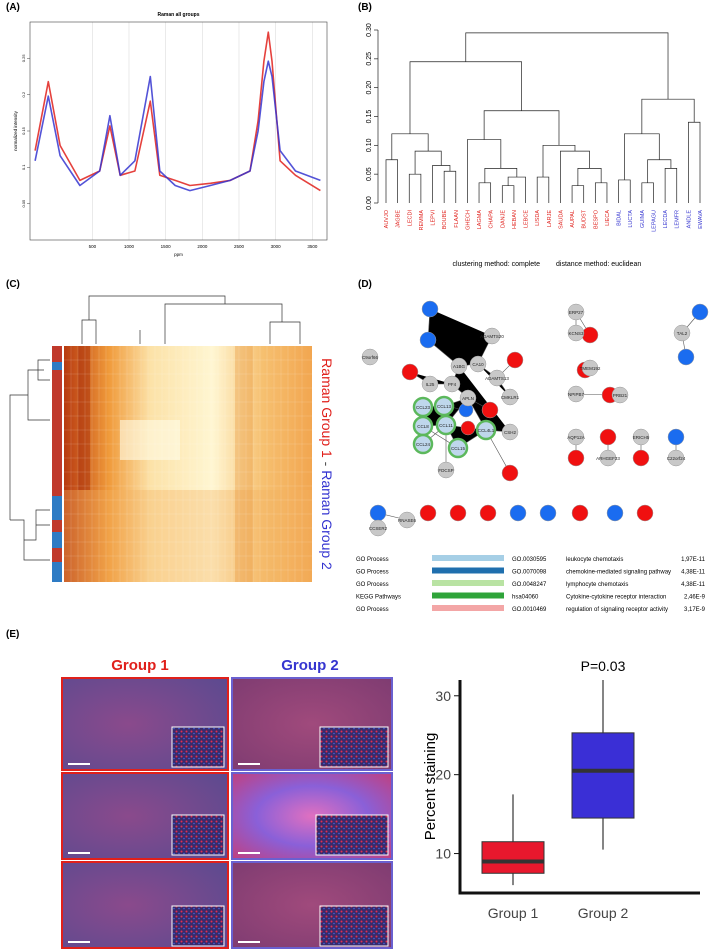 The width and height of the screenshot is (709, 950). Describe the element at coordinates (15, 130) in the screenshot. I see `y-axis-label: normalized intensity` at that location.